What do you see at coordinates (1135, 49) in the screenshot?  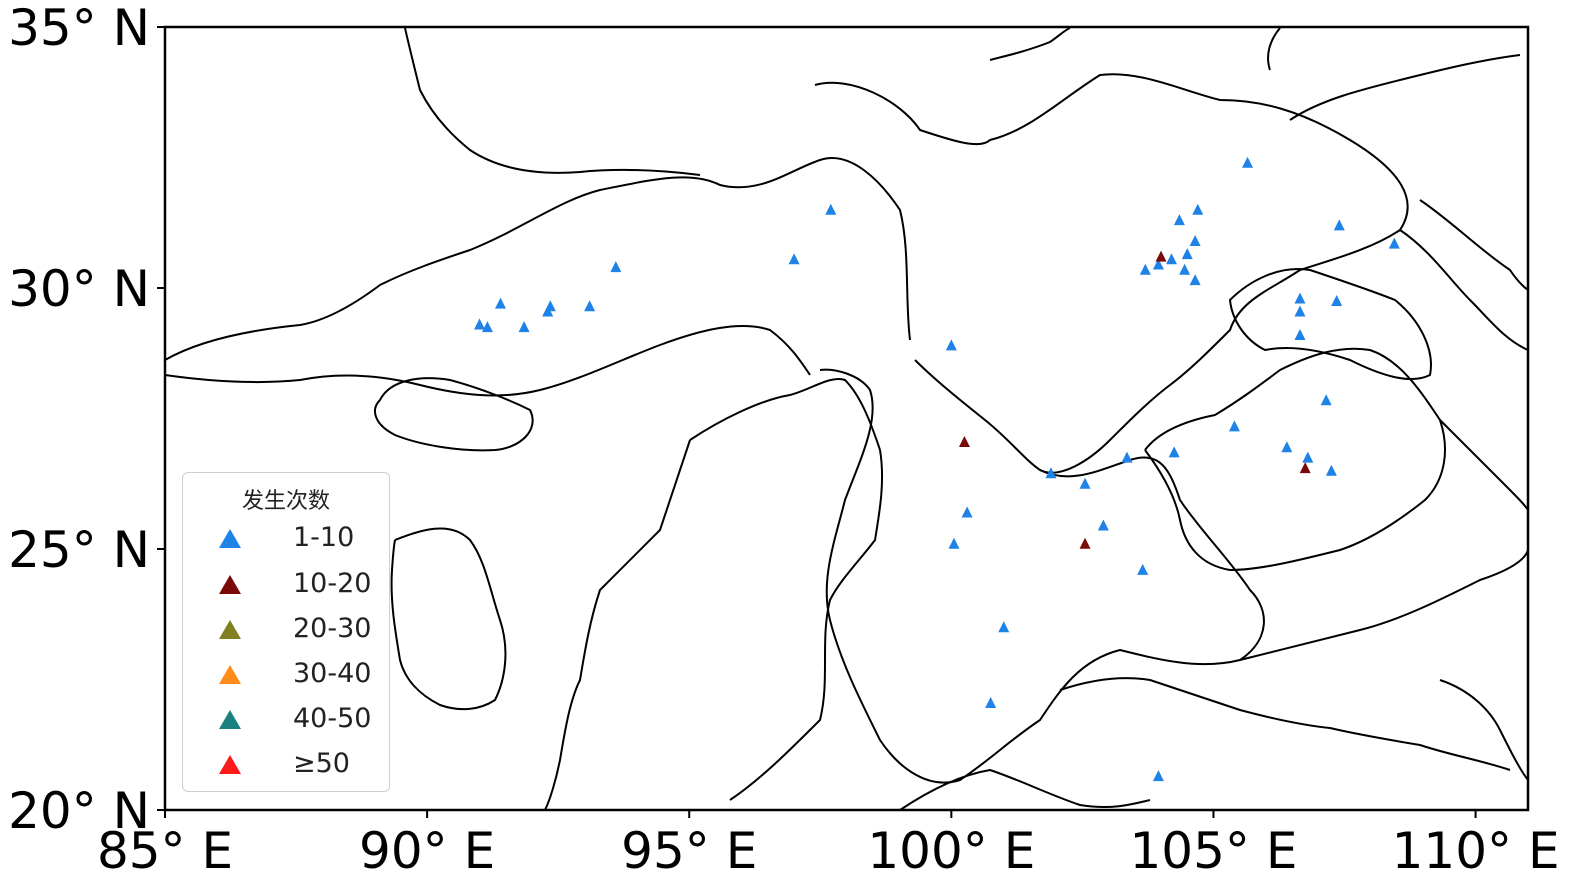 I see `gansu-boundary` at bounding box center [1135, 49].